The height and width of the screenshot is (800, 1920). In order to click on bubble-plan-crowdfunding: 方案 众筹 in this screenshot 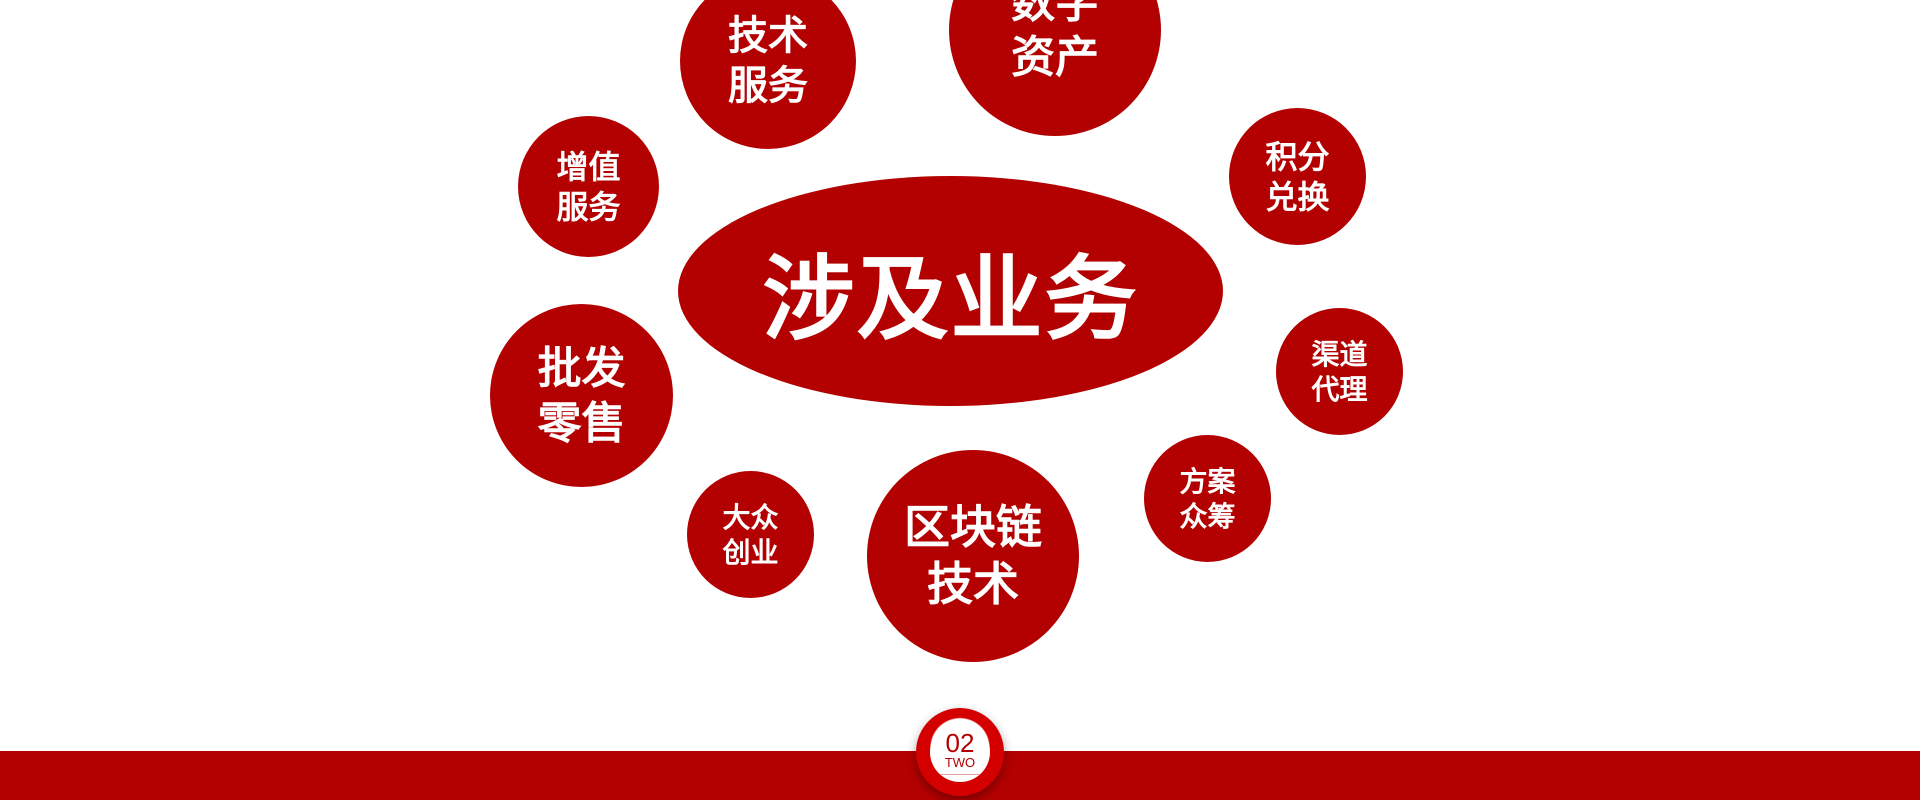, I will do `click(1207, 498)`.